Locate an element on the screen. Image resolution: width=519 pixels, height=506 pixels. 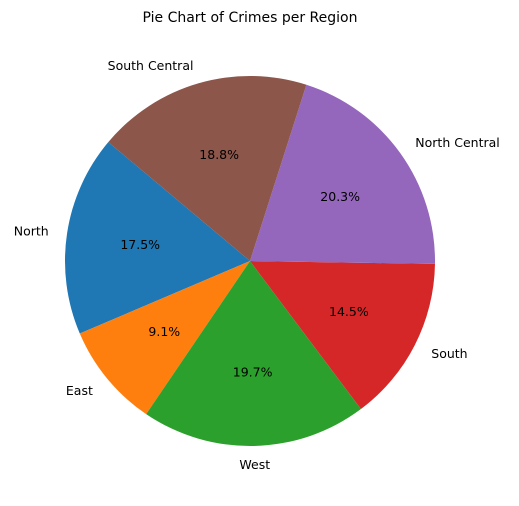
pie-slice-south-central is located at coordinates (207, 168).